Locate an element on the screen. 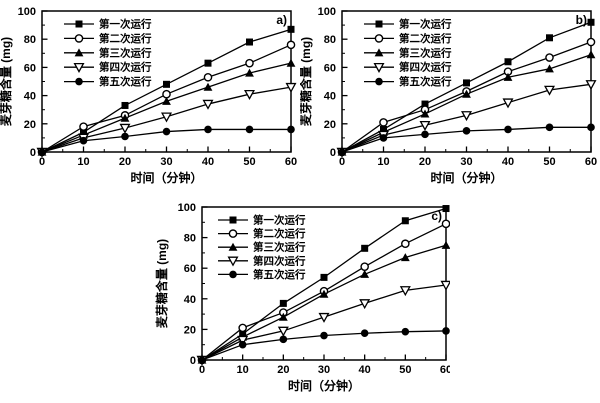  x-tick-label: 0 is located at coordinates (342, 162).